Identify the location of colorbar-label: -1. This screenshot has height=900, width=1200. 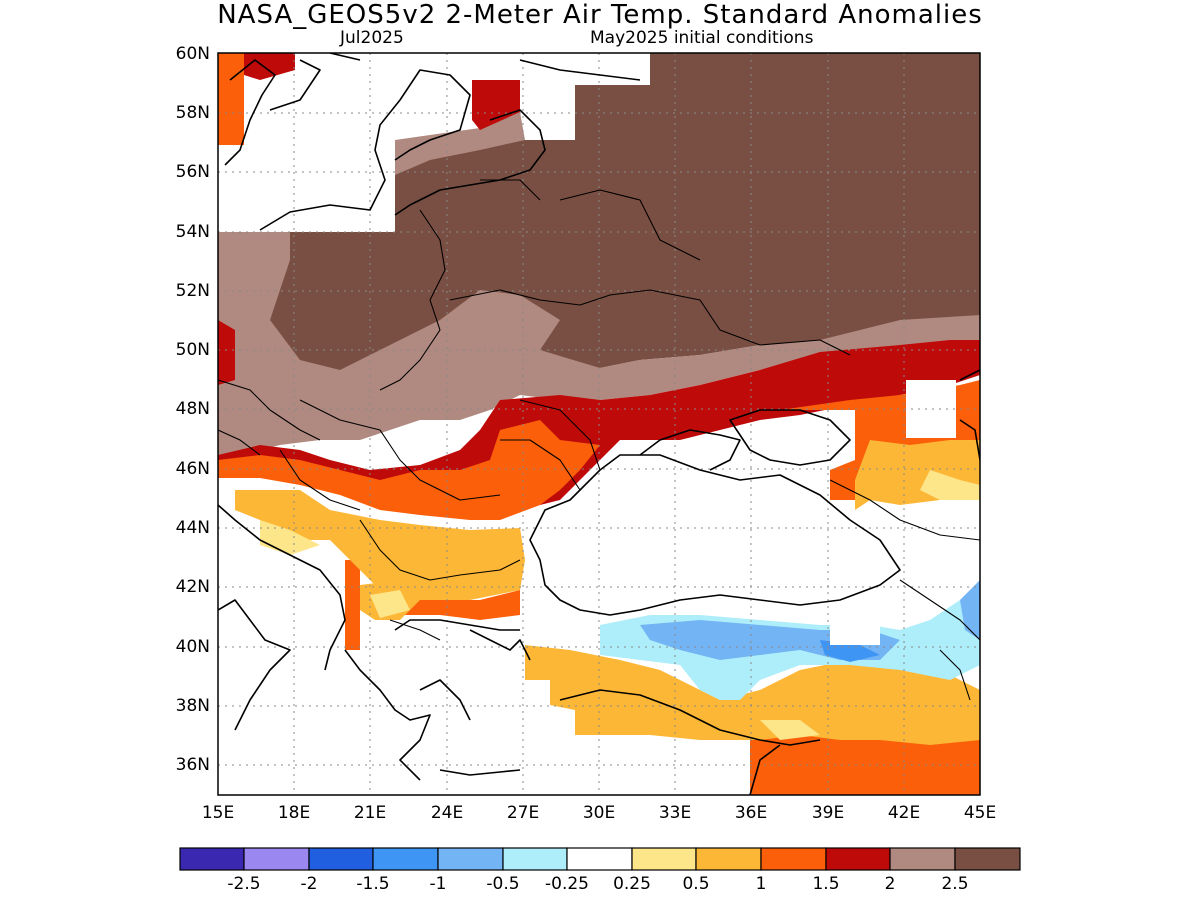
(438, 884).